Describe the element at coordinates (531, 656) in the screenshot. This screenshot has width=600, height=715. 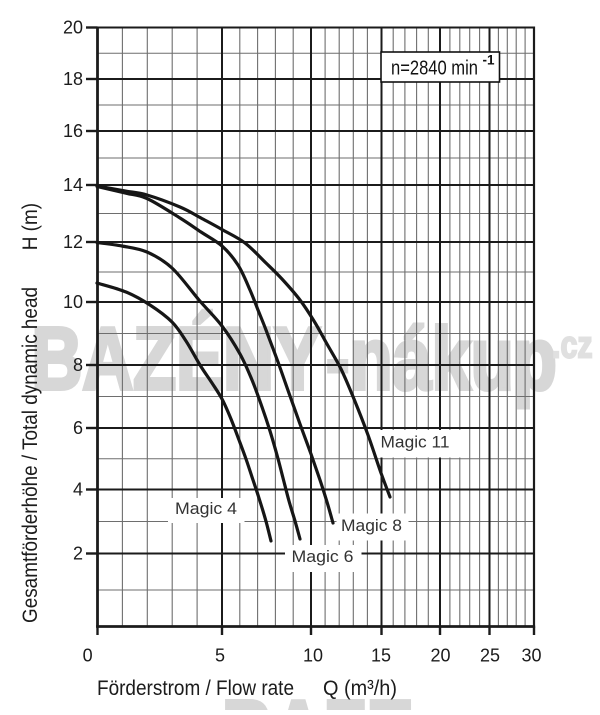
I see `svg-text: 30` at that location.